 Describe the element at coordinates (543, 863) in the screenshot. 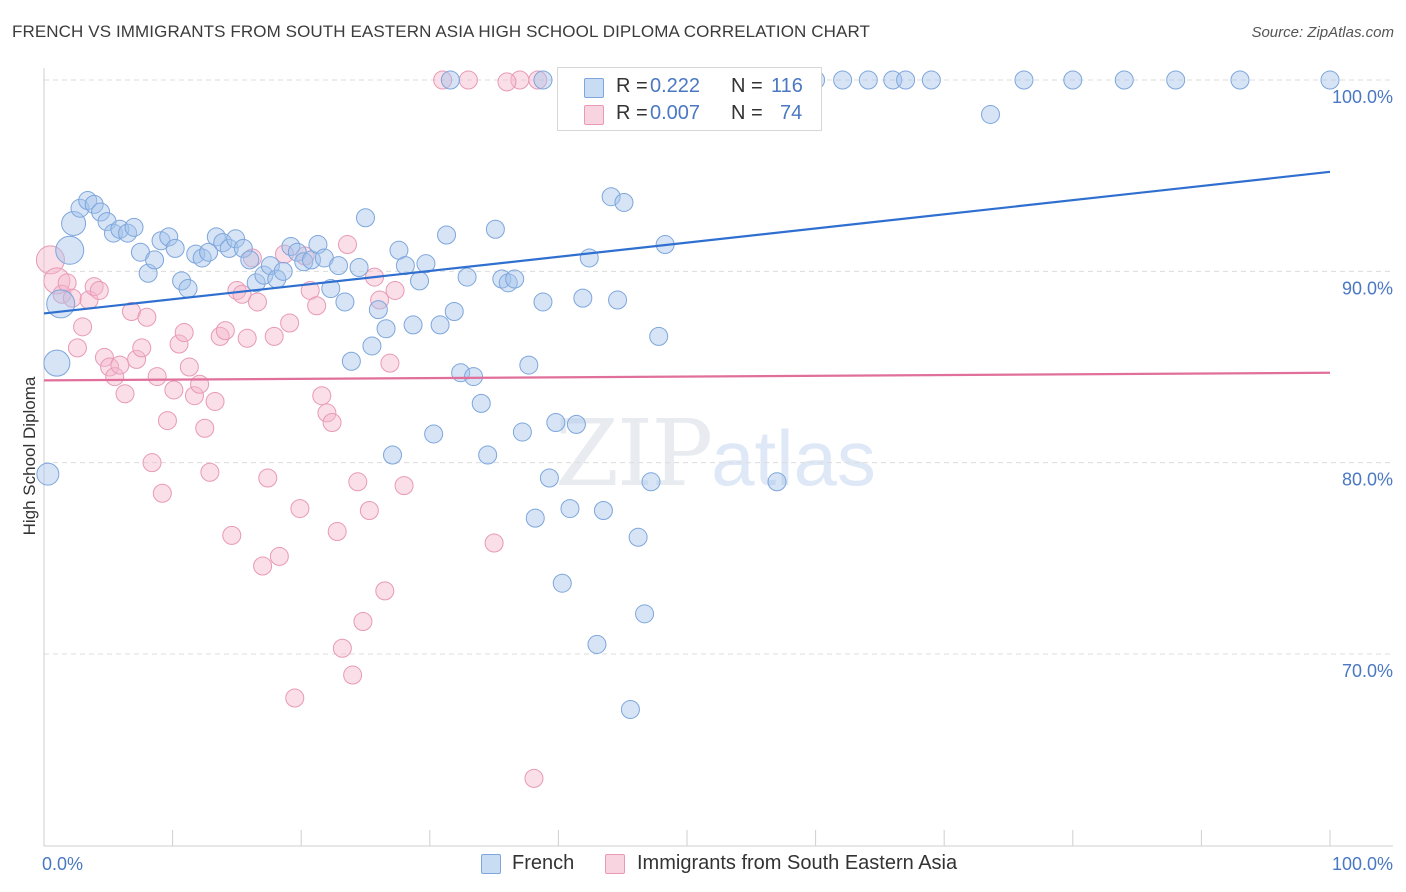

I see `legend-label-french: French` at that location.